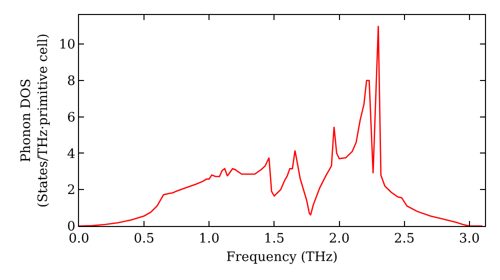 Image resolution: width=500 pixels, height=280 pixels. I want to click on y-tick-label: 4, so click(71, 154).